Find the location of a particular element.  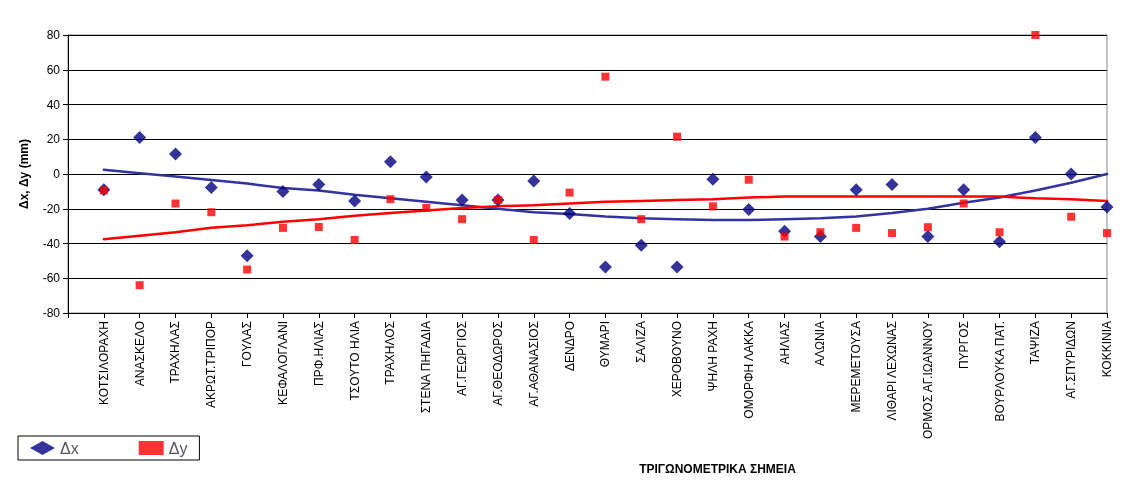

y-tick-label: -40 is located at coordinates (51, 243).